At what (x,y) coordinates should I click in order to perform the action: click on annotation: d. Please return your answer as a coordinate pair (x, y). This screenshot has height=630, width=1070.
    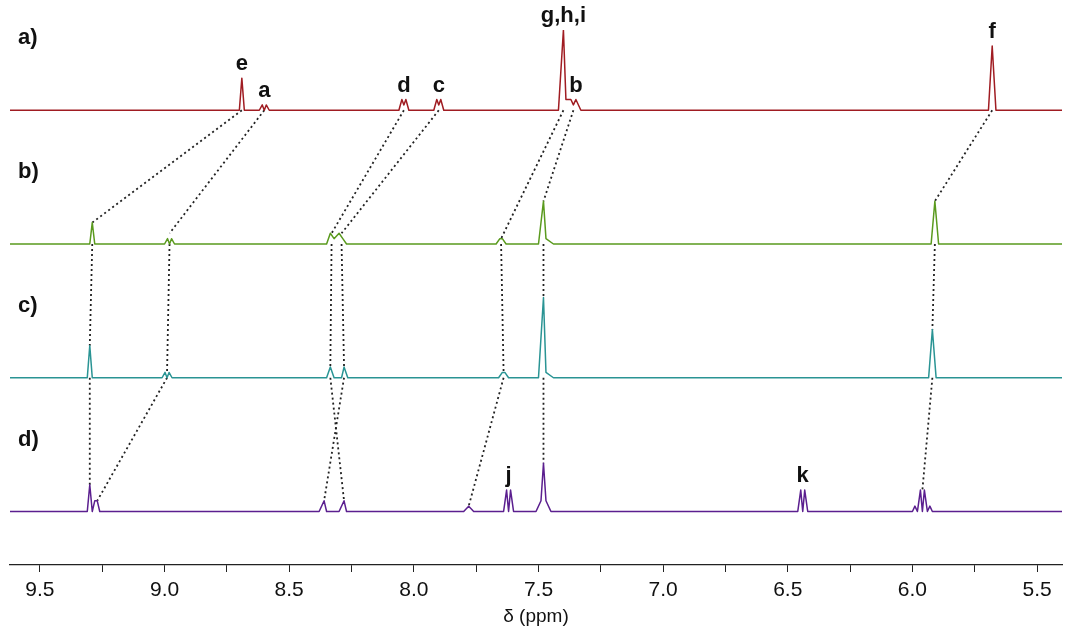
    Looking at the image, I should click on (404, 84).